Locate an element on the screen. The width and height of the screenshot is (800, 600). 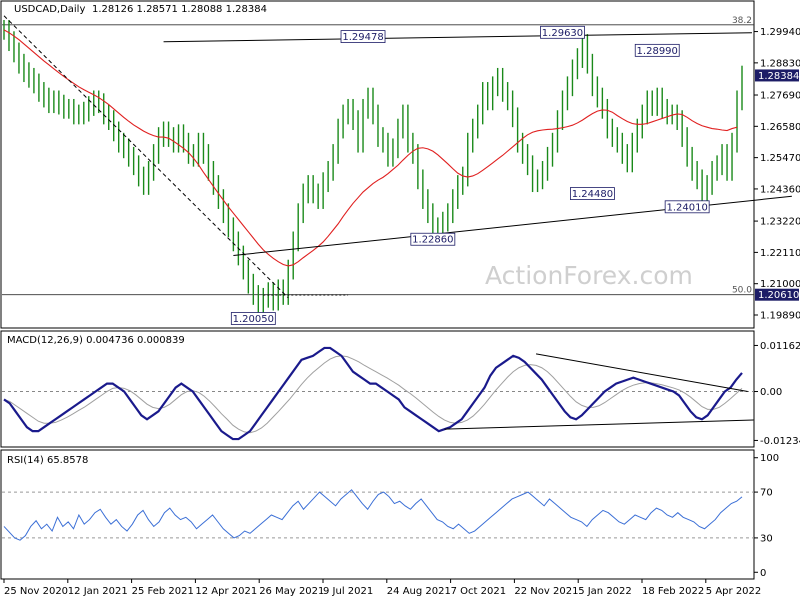
price-panel-ohlc: 1.28126 1.28571 1.28088 1.28384 is located at coordinates (179, 9).